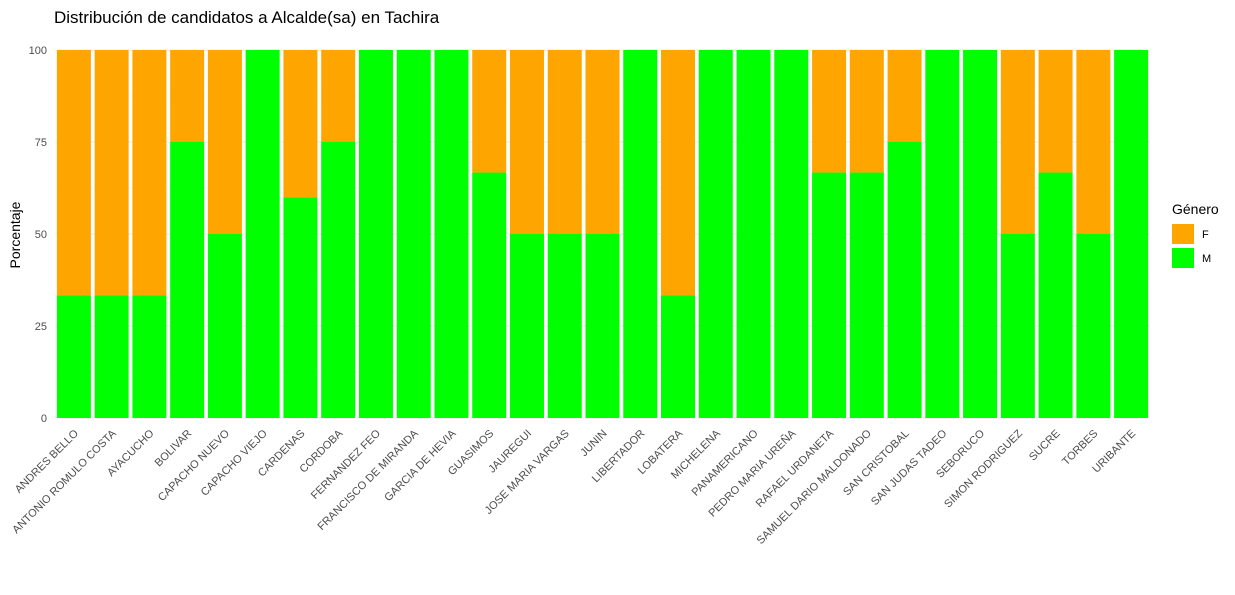 The width and height of the screenshot is (1235, 595). I want to click on legend-label-m: M, so click(1206, 259).